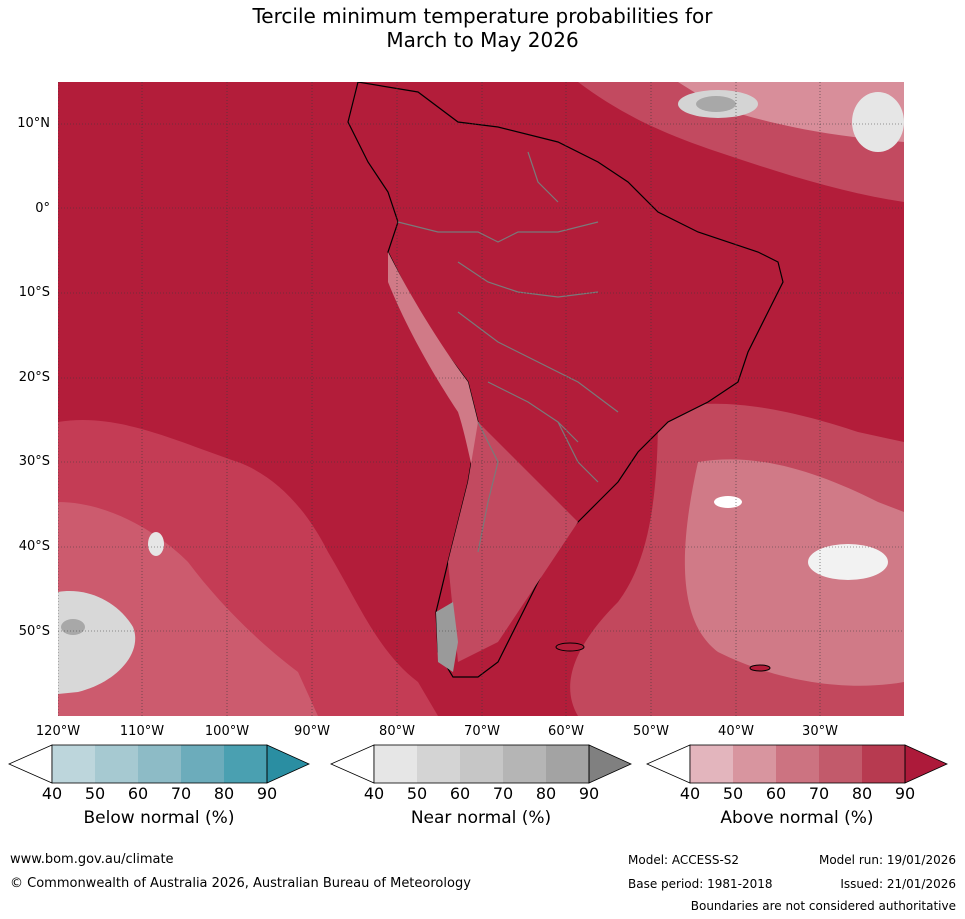 The image size is (965, 919). What do you see at coordinates (374, 793) in the screenshot?
I see `cbar-near-tick-40: 40` at bounding box center [374, 793].